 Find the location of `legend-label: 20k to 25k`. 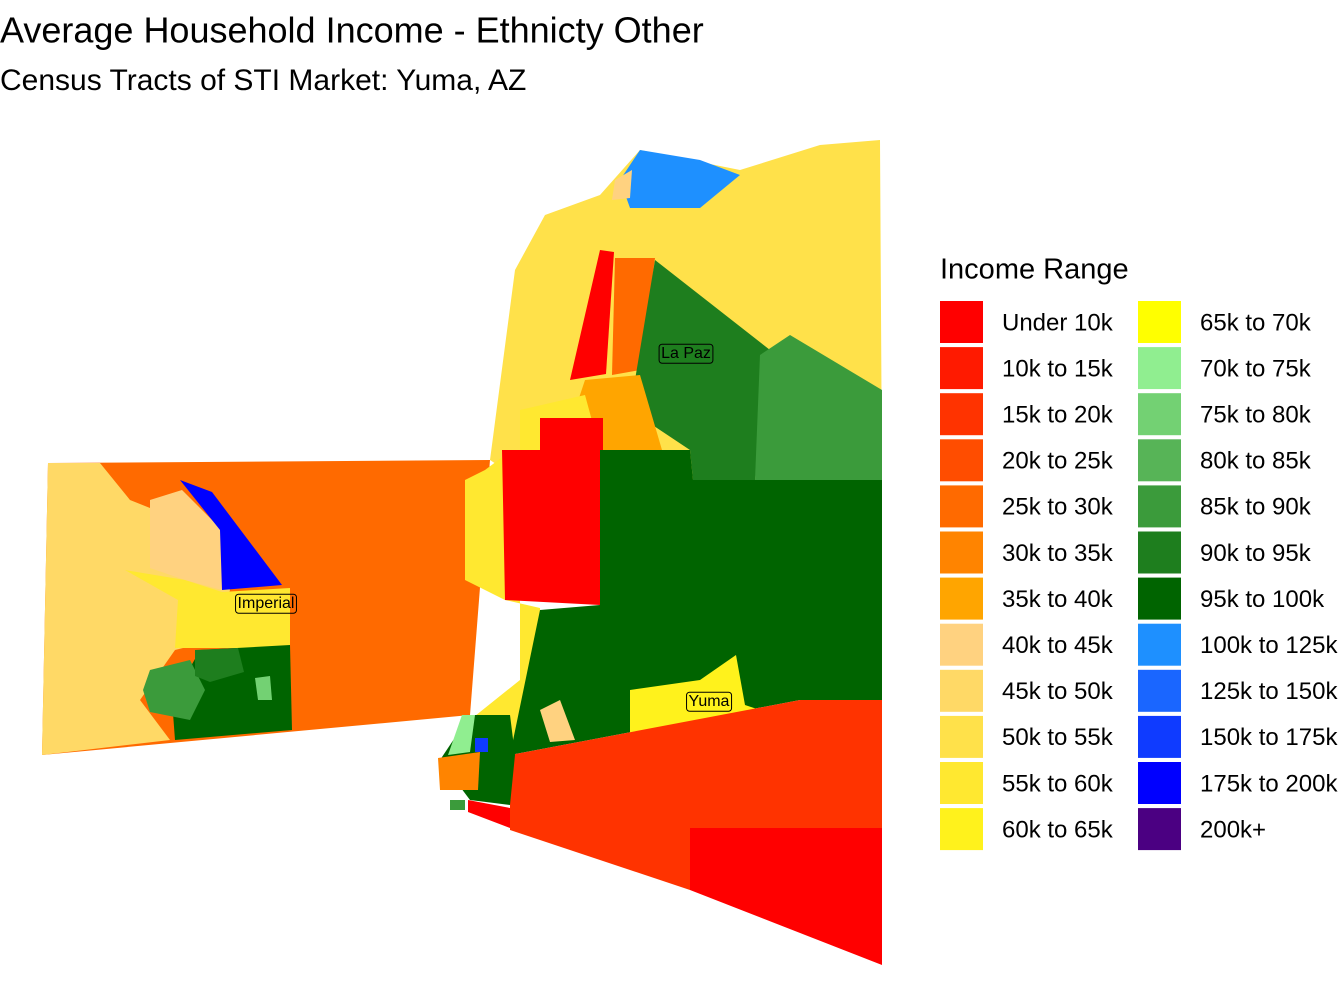

legend-label: 20k to 25k is located at coordinates (1058, 461).